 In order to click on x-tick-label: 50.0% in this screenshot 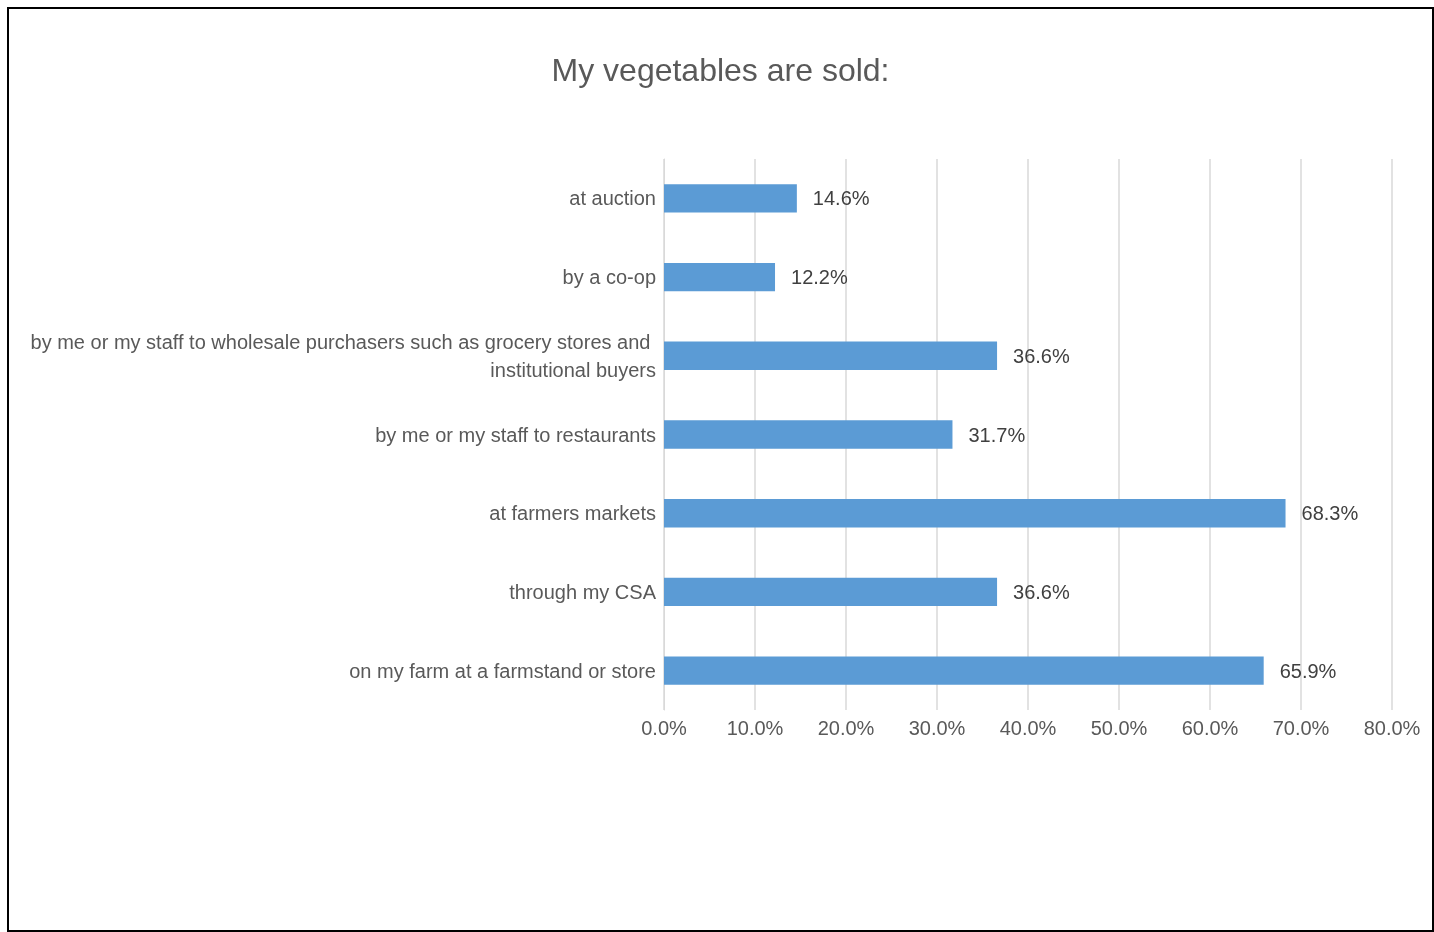, I will do `click(1119, 728)`.